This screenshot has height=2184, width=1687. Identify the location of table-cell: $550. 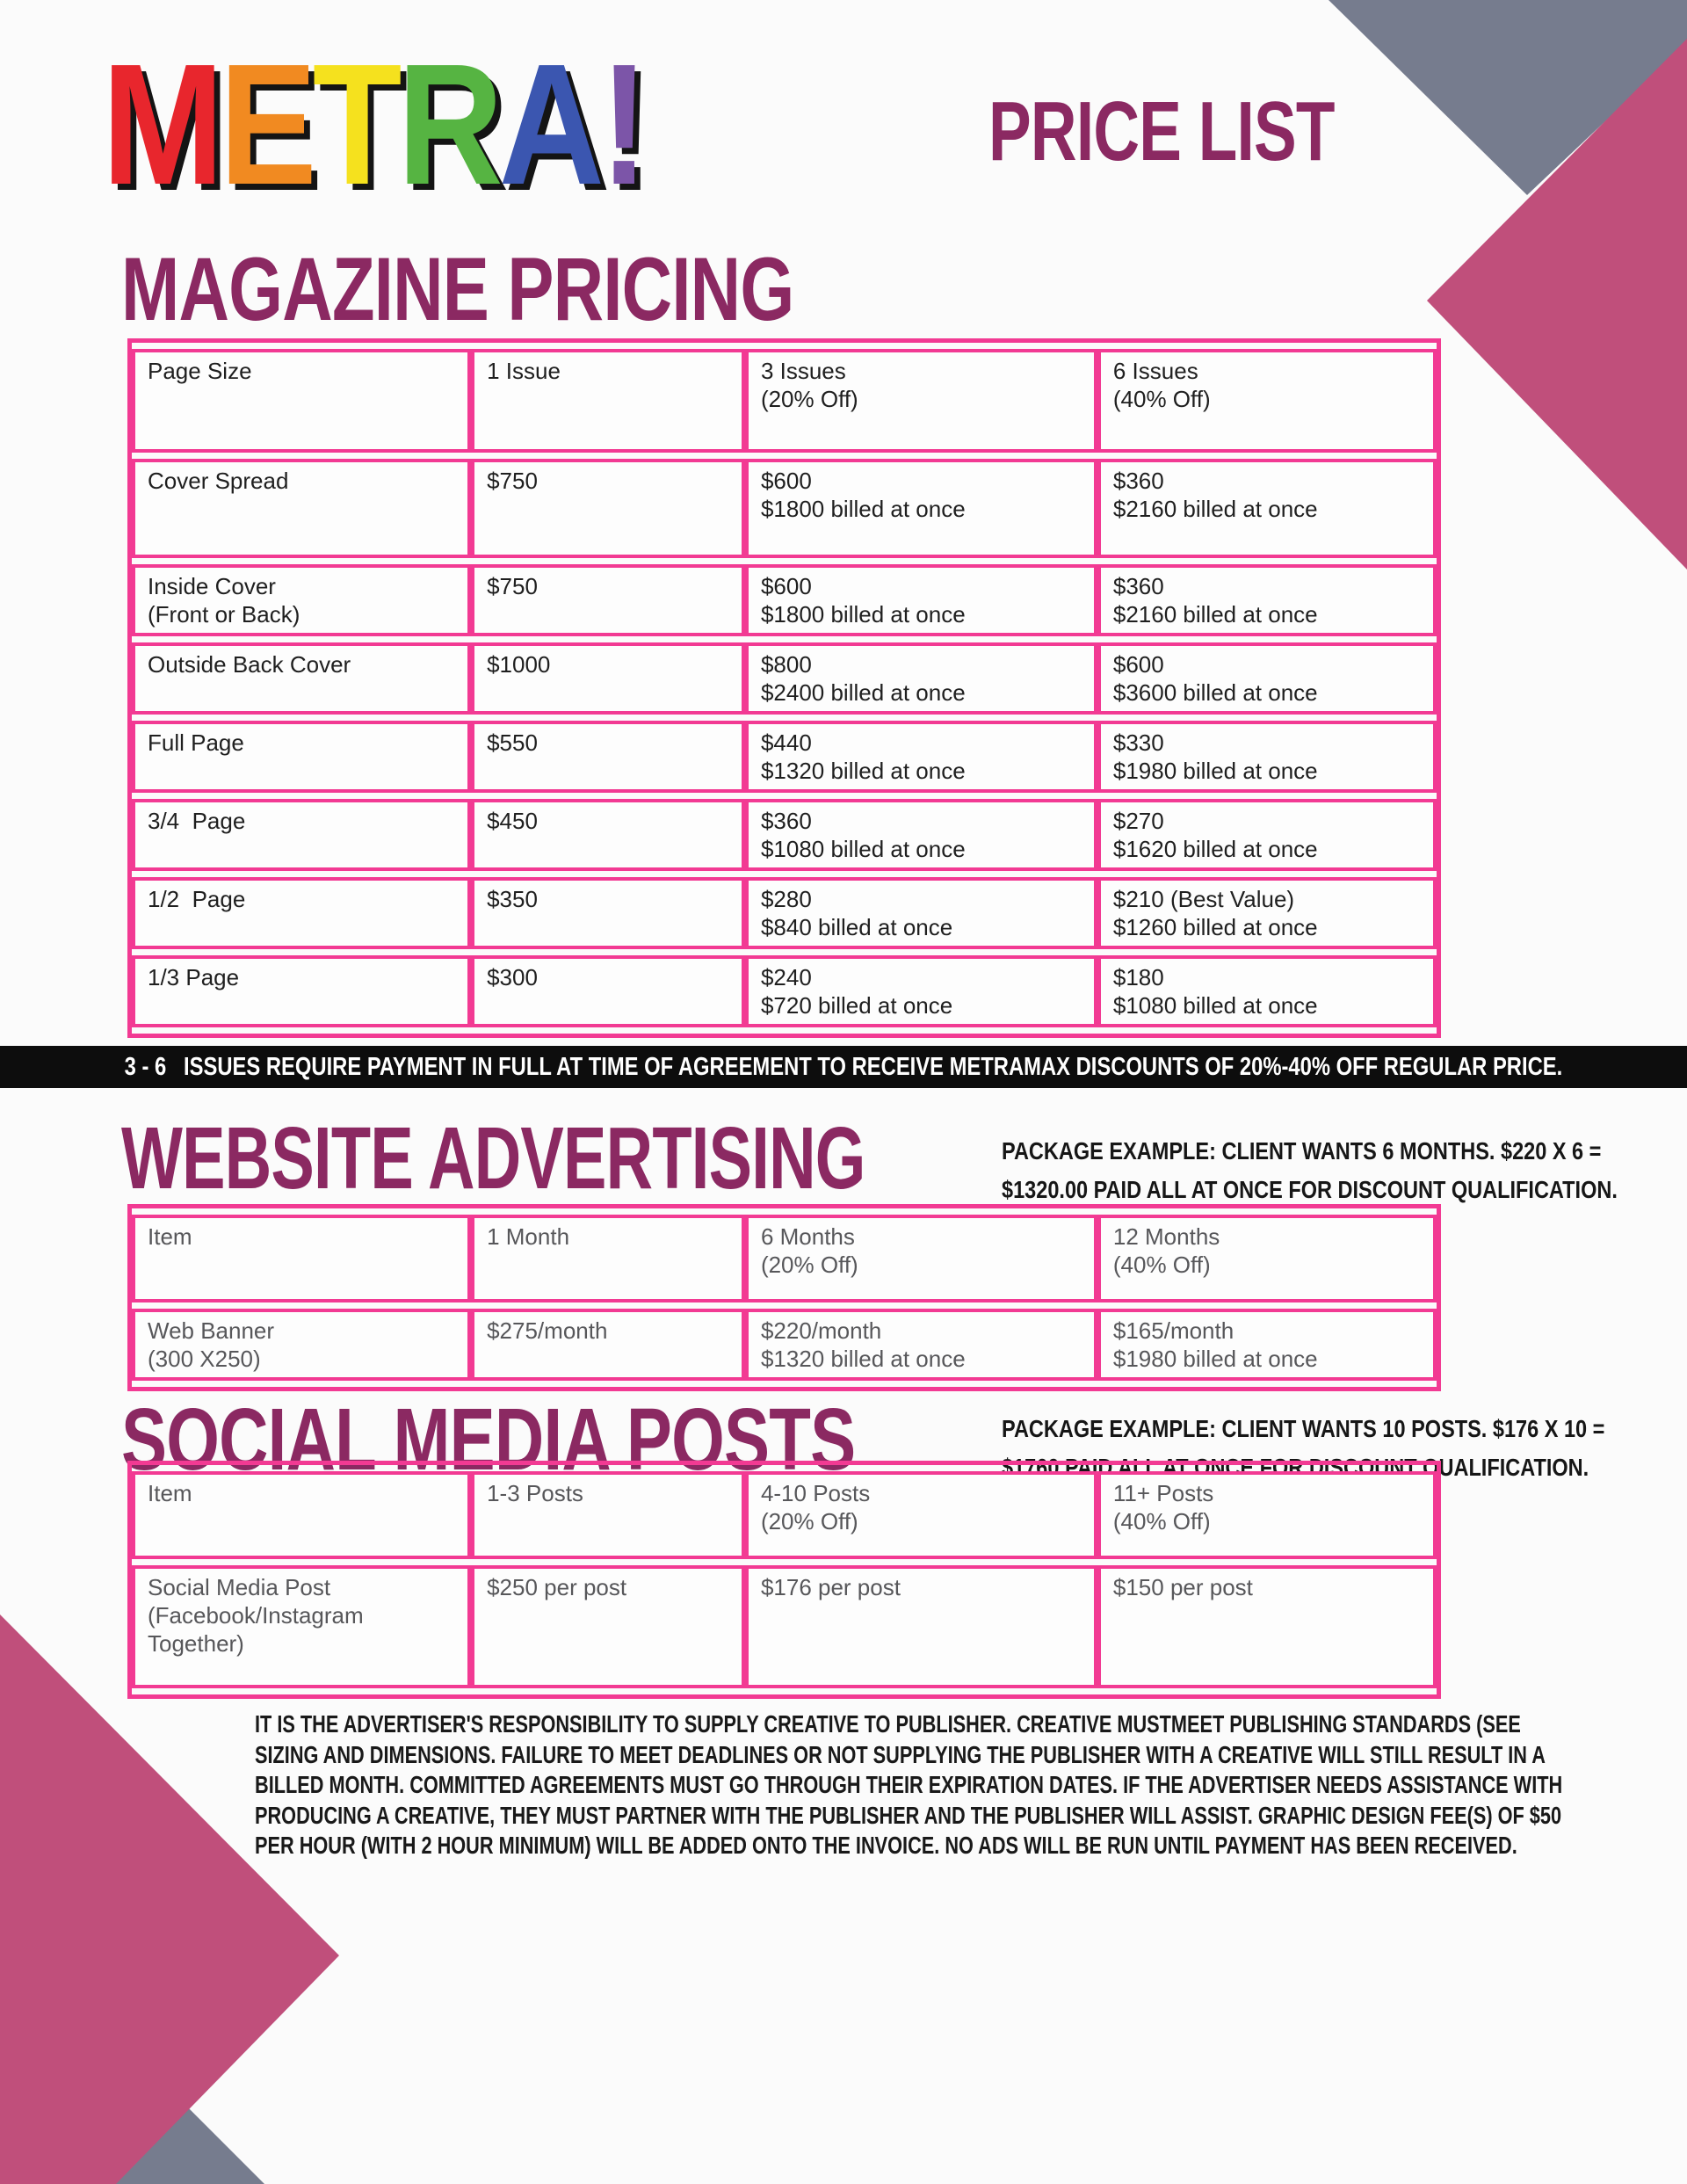
(608, 757).